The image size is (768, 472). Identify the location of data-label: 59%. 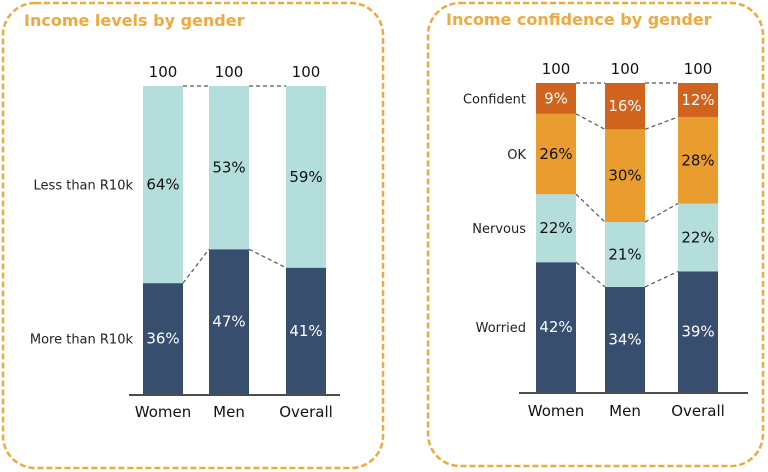
(305, 177).